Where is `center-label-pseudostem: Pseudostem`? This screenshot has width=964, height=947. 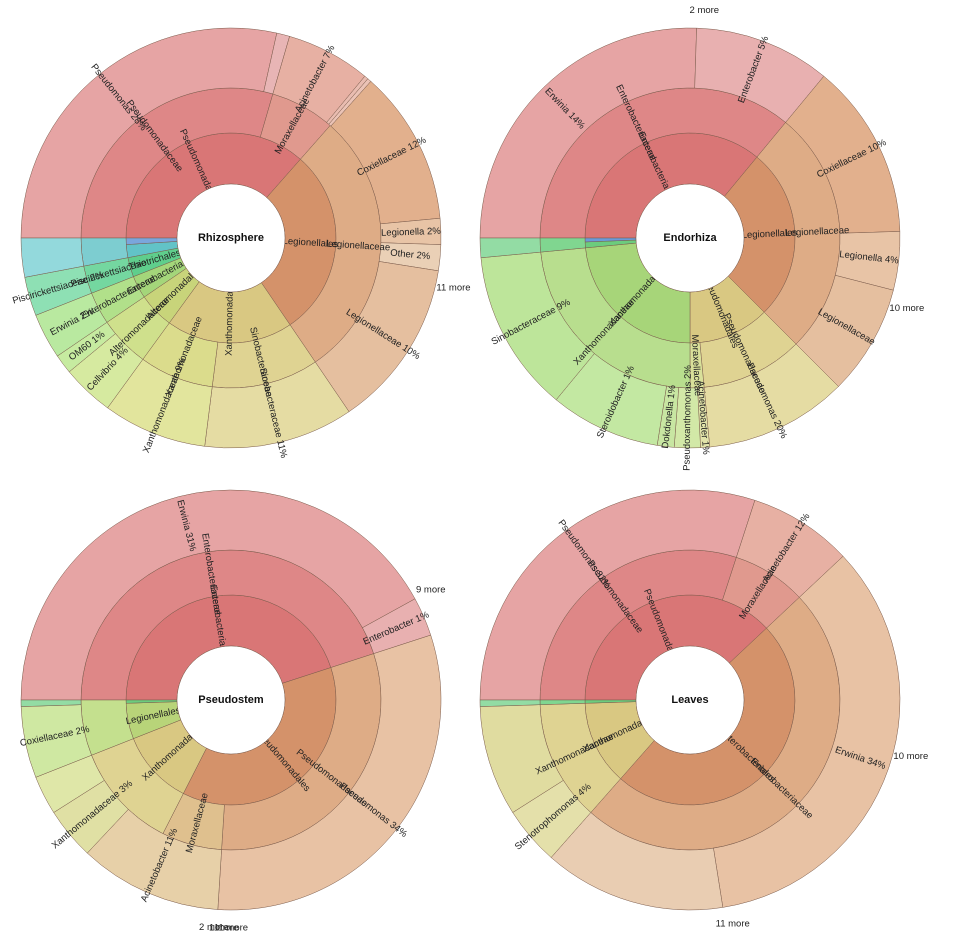
center-label-pseudostem: Pseudostem is located at coordinates (231, 700).